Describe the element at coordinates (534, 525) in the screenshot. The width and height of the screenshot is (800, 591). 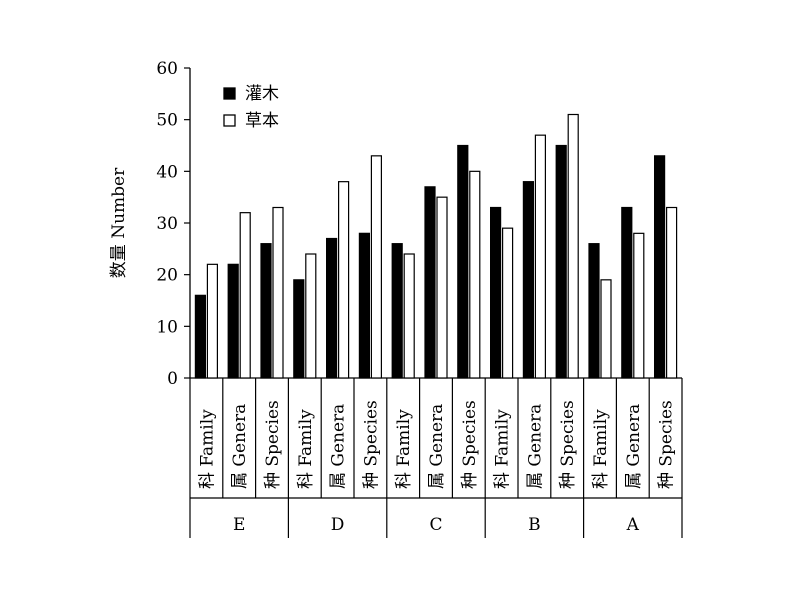
I see `group-label: B` at that location.